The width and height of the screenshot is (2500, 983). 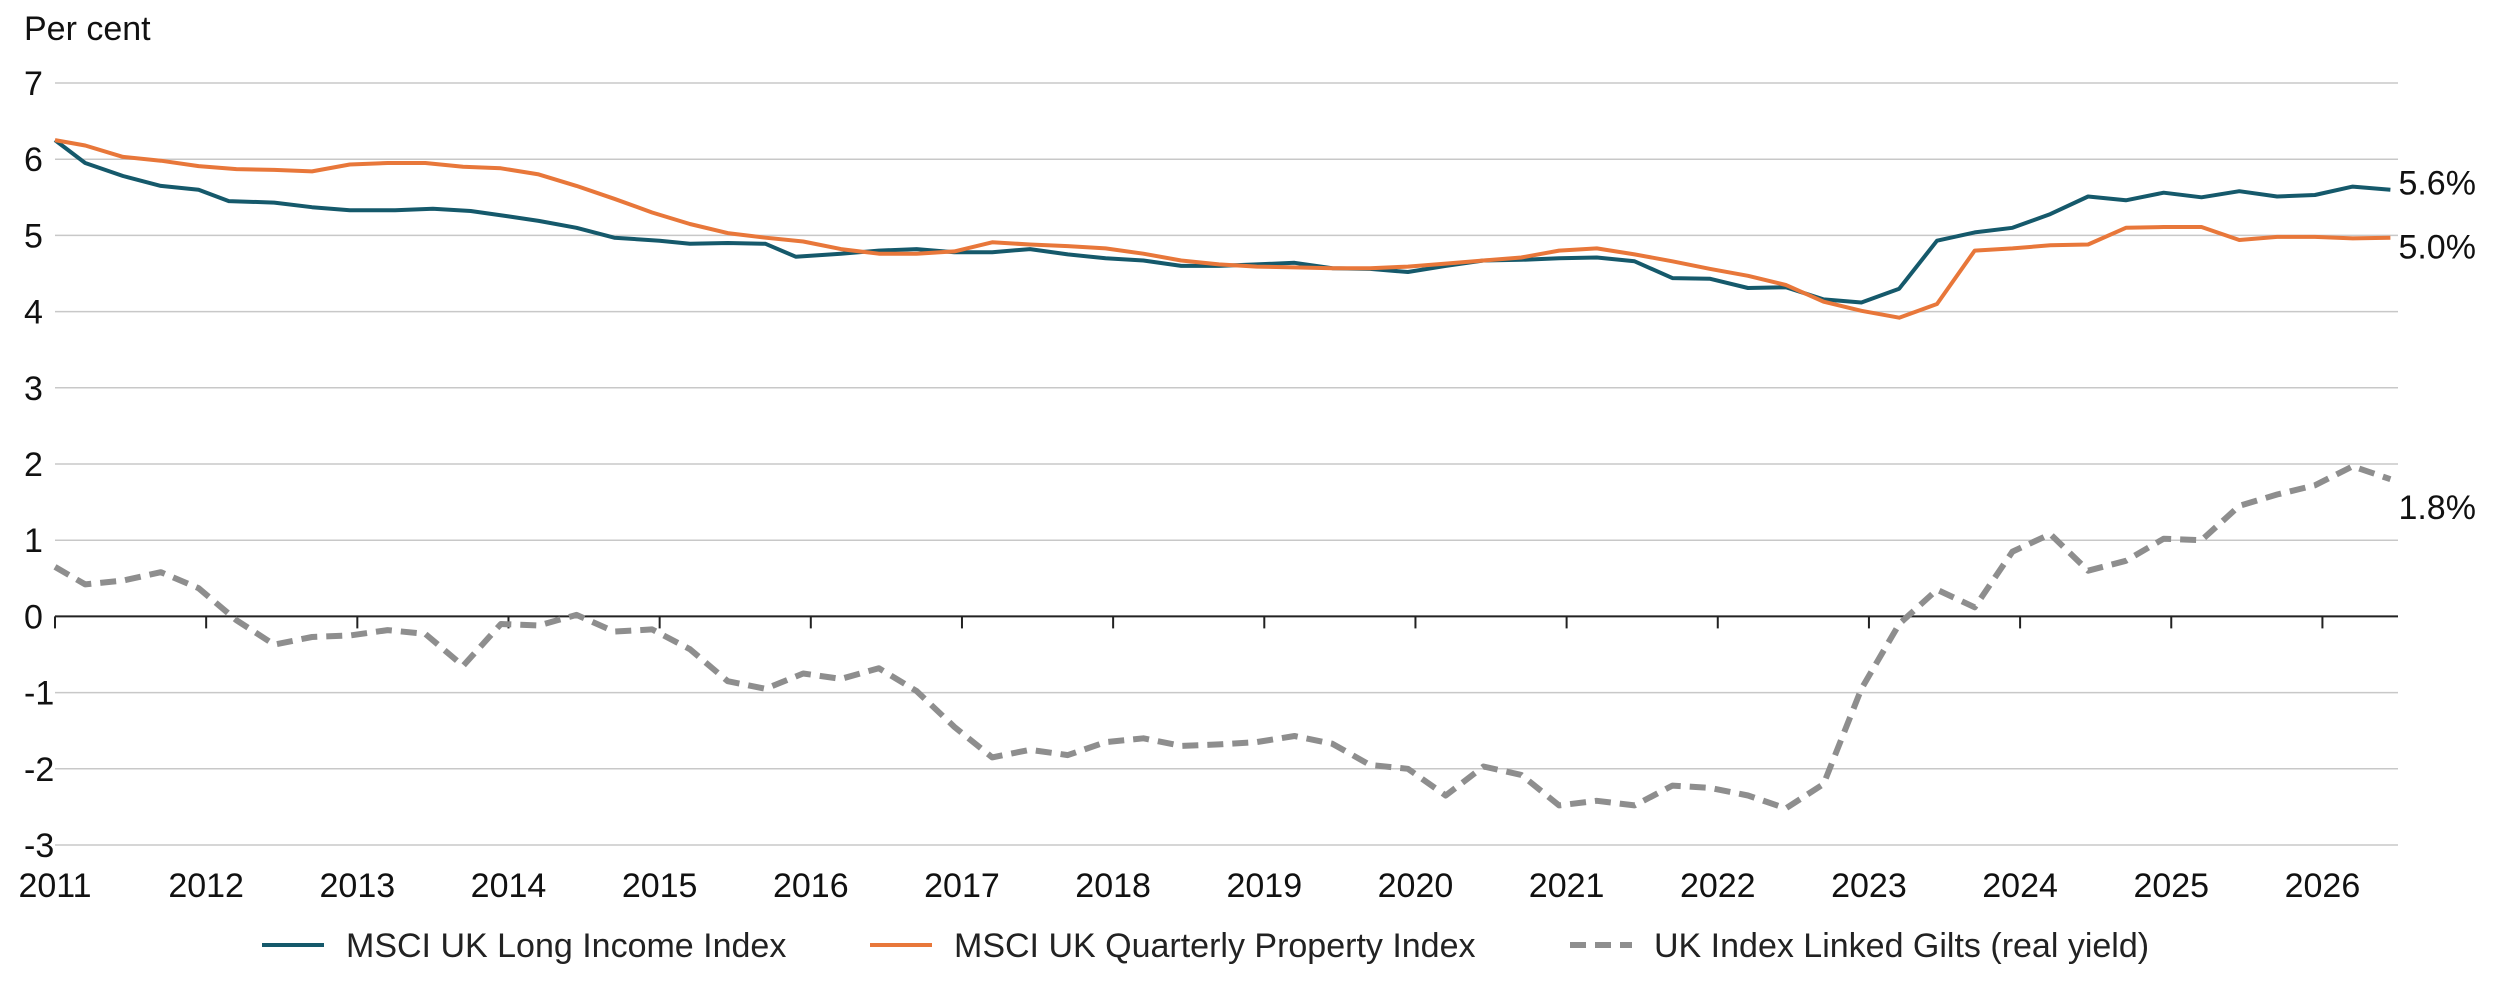 What do you see at coordinates (1113, 886) in the screenshot?
I see `x-tick-label: 2018` at bounding box center [1113, 886].